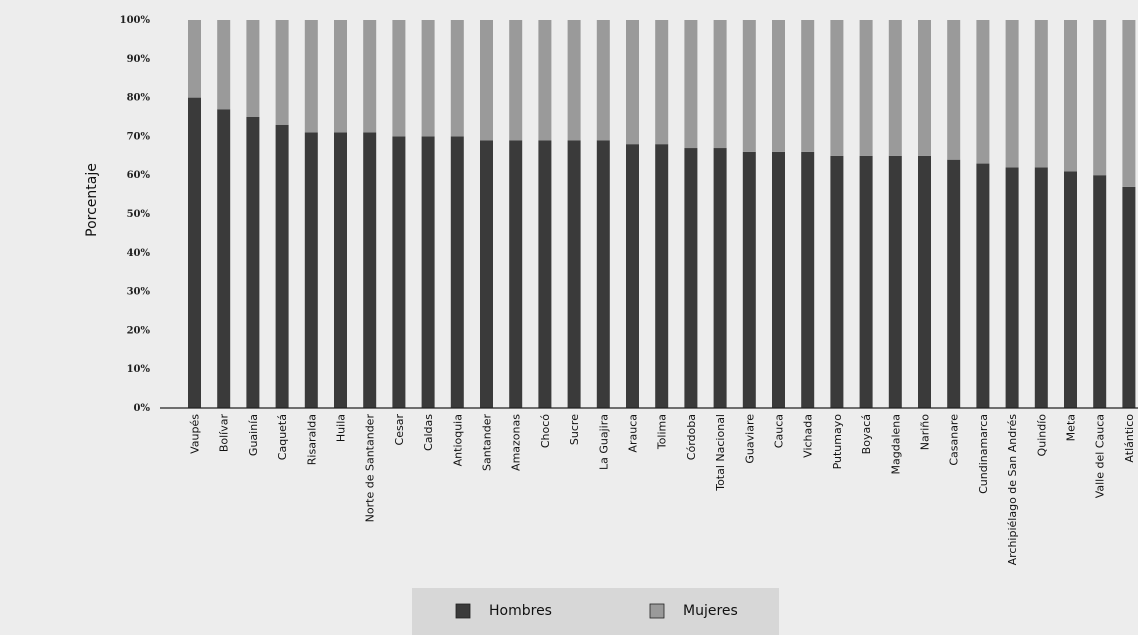  Describe the element at coordinates (457, 440) in the screenshot. I see `x-category-label: Antioquia` at that location.